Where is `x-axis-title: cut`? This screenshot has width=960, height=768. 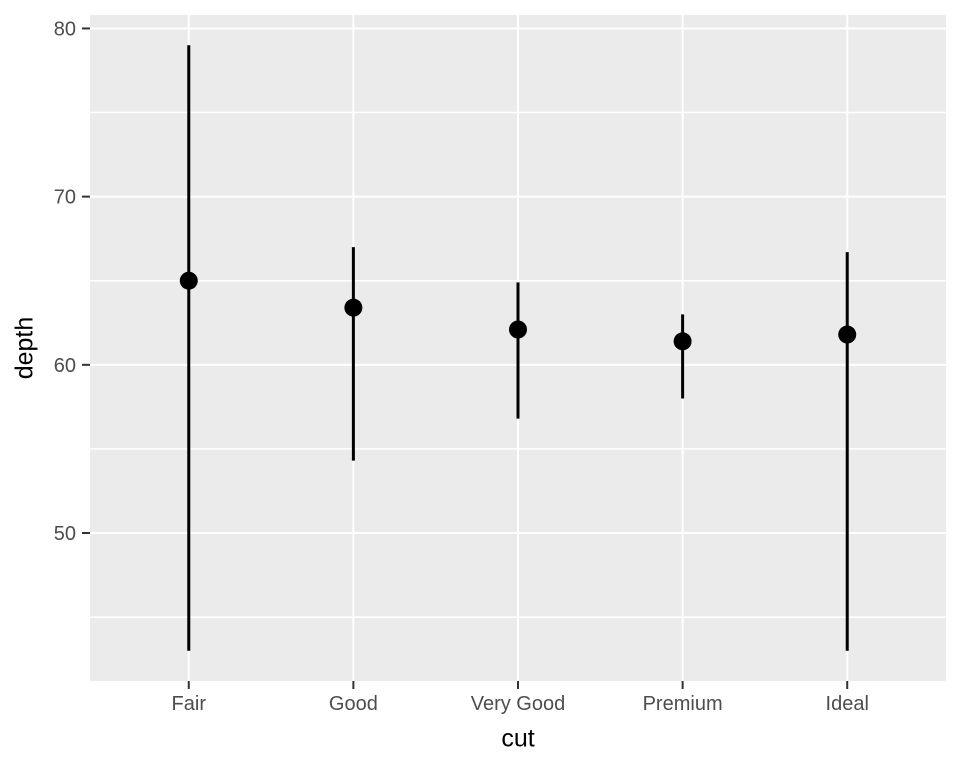
x-axis-title: cut is located at coordinates (518, 738).